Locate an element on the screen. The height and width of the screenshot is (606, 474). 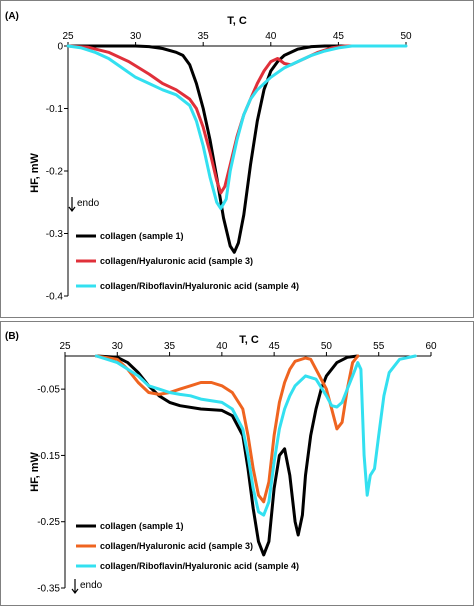
panel-a-endo-arrow-icon is located at coordinates (72, 204).